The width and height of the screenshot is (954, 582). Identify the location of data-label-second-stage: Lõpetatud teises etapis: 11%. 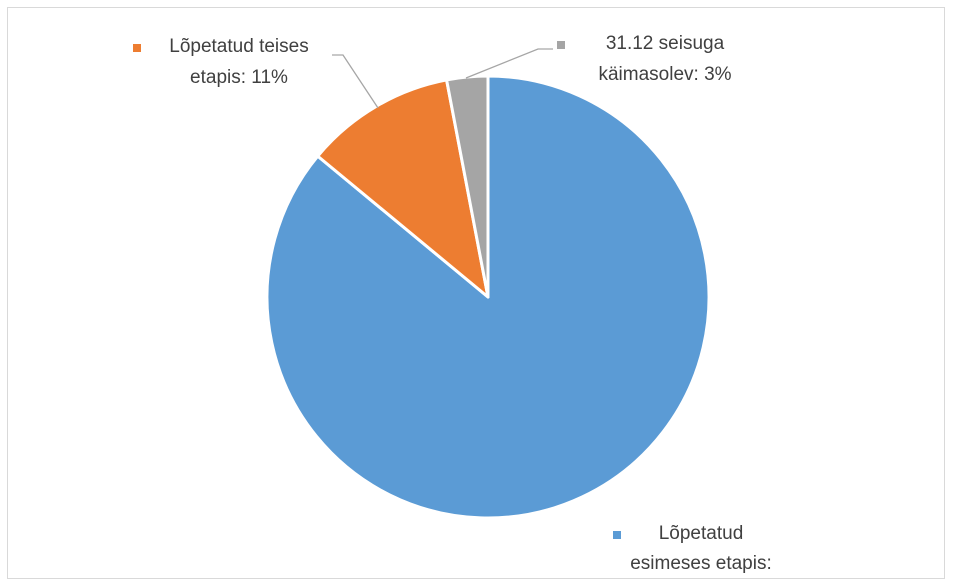
(238, 62).